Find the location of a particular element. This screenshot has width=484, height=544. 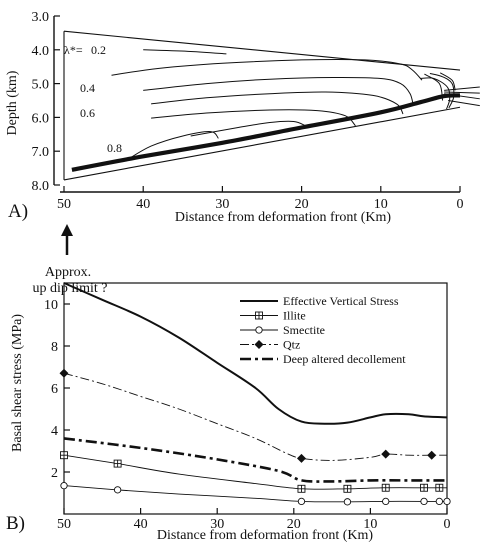

panel-a-y-tick-label: 3.0 is located at coordinates (41, 17).